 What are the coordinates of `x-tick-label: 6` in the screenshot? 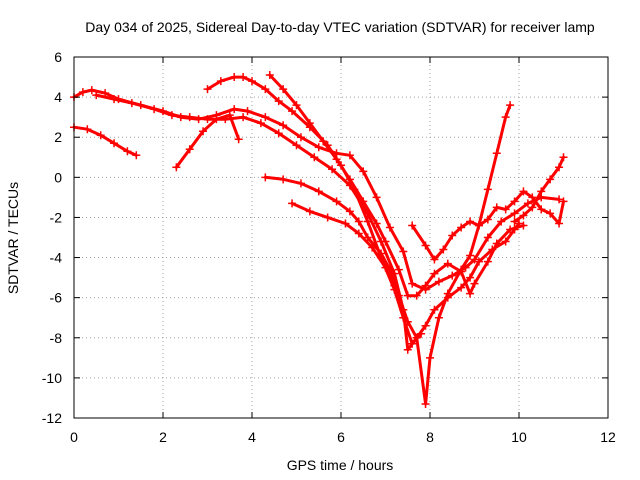 It's located at (341, 437).